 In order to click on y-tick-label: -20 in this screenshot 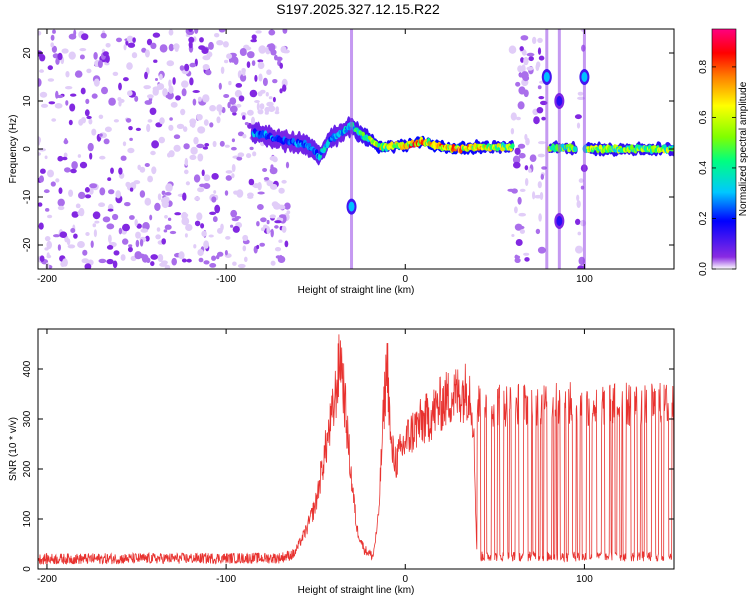, I will do `click(27, 244)`.